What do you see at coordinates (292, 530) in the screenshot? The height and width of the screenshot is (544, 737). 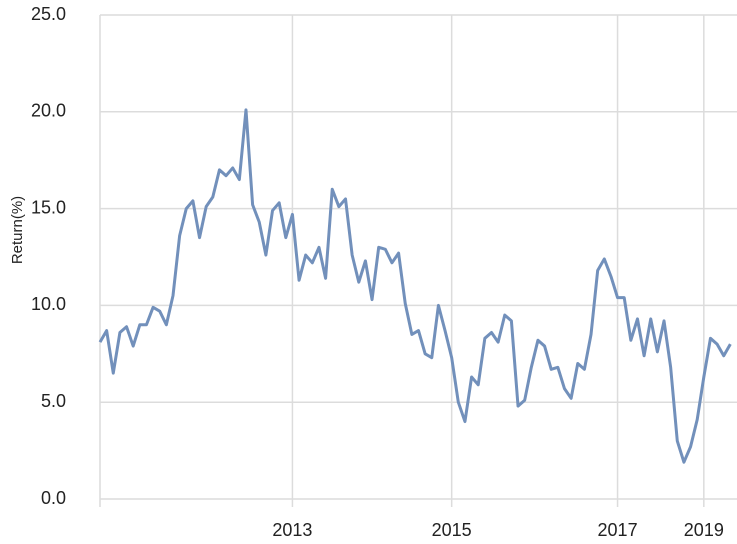 I see `x-tick-label: 2013` at bounding box center [292, 530].